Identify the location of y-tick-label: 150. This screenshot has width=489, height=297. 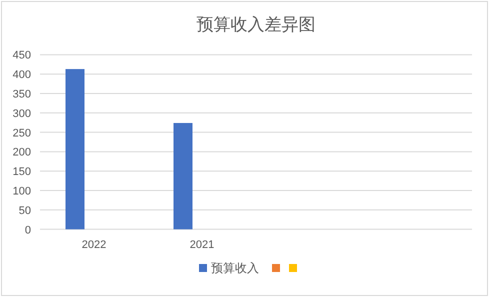
(21, 172).